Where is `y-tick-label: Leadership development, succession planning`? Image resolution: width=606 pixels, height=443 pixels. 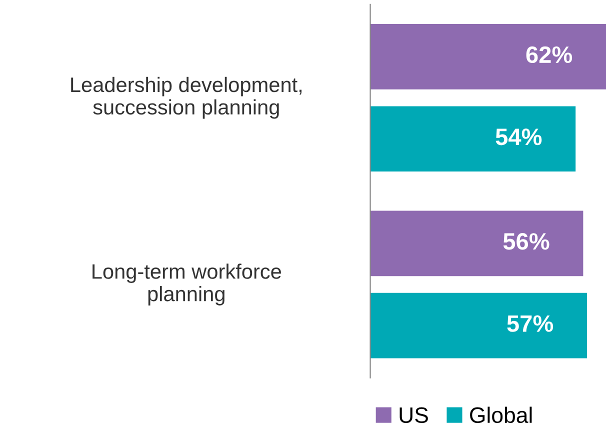
y-tick-label: Leadership development, succession planning is located at coordinates (186, 97).